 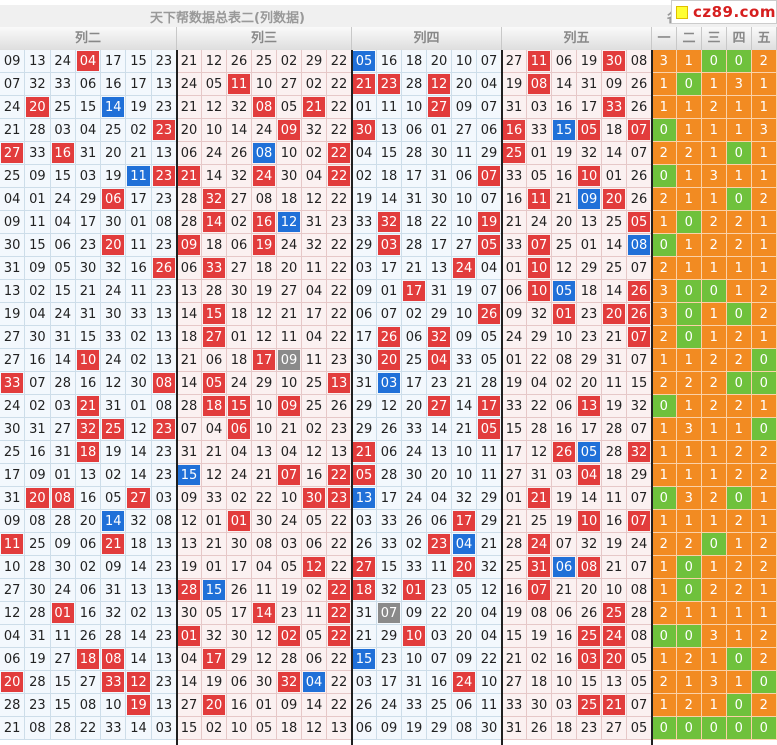 I want to click on number-cell: 30, so click(x=88, y=268).